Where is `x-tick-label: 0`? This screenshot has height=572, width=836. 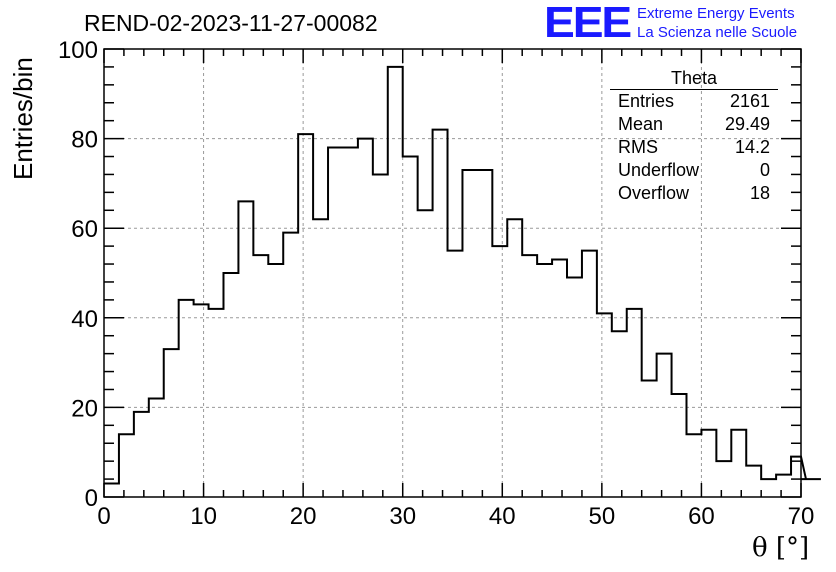
x-tick-label: 0 is located at coordinates (103, 516).